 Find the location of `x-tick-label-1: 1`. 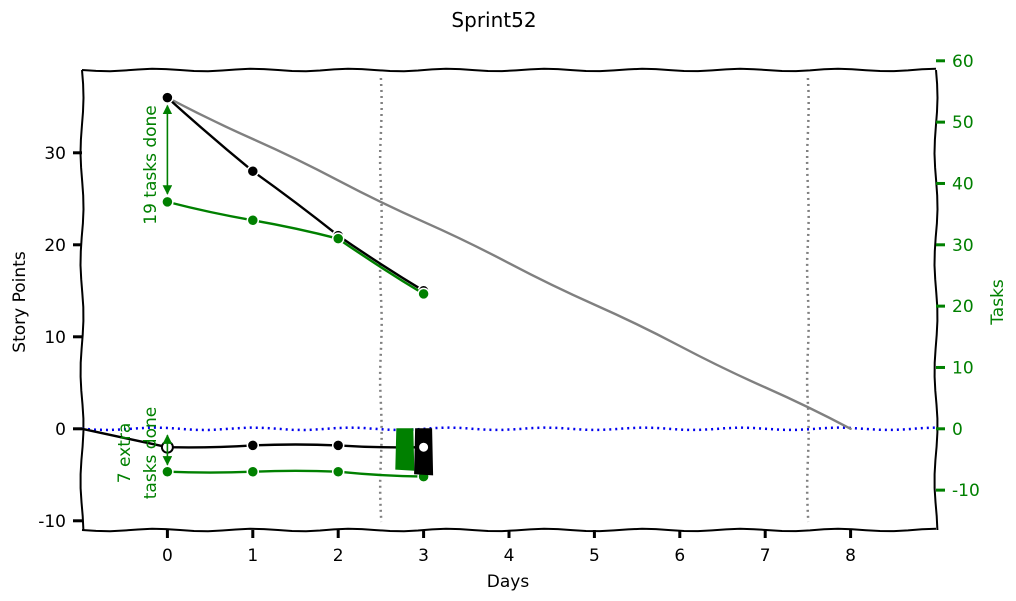

x-tick-label-1: 1 is located at coordinates (252, 556).